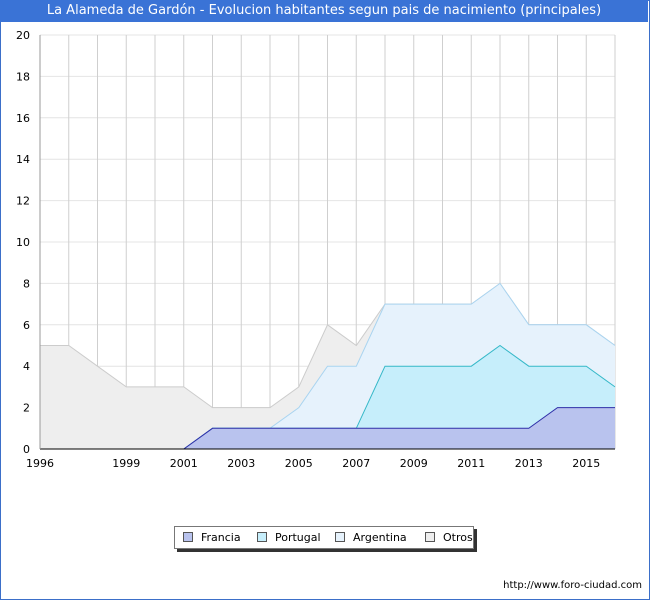 The image size is (650, 600). I want to click on legend-item-francia: Francia, so click(212, 537).